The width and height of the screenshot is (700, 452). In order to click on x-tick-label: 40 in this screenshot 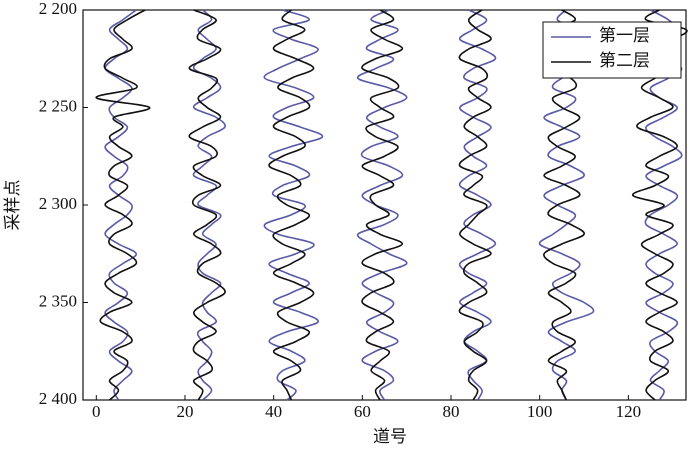, I will do `click(273, 411)`.